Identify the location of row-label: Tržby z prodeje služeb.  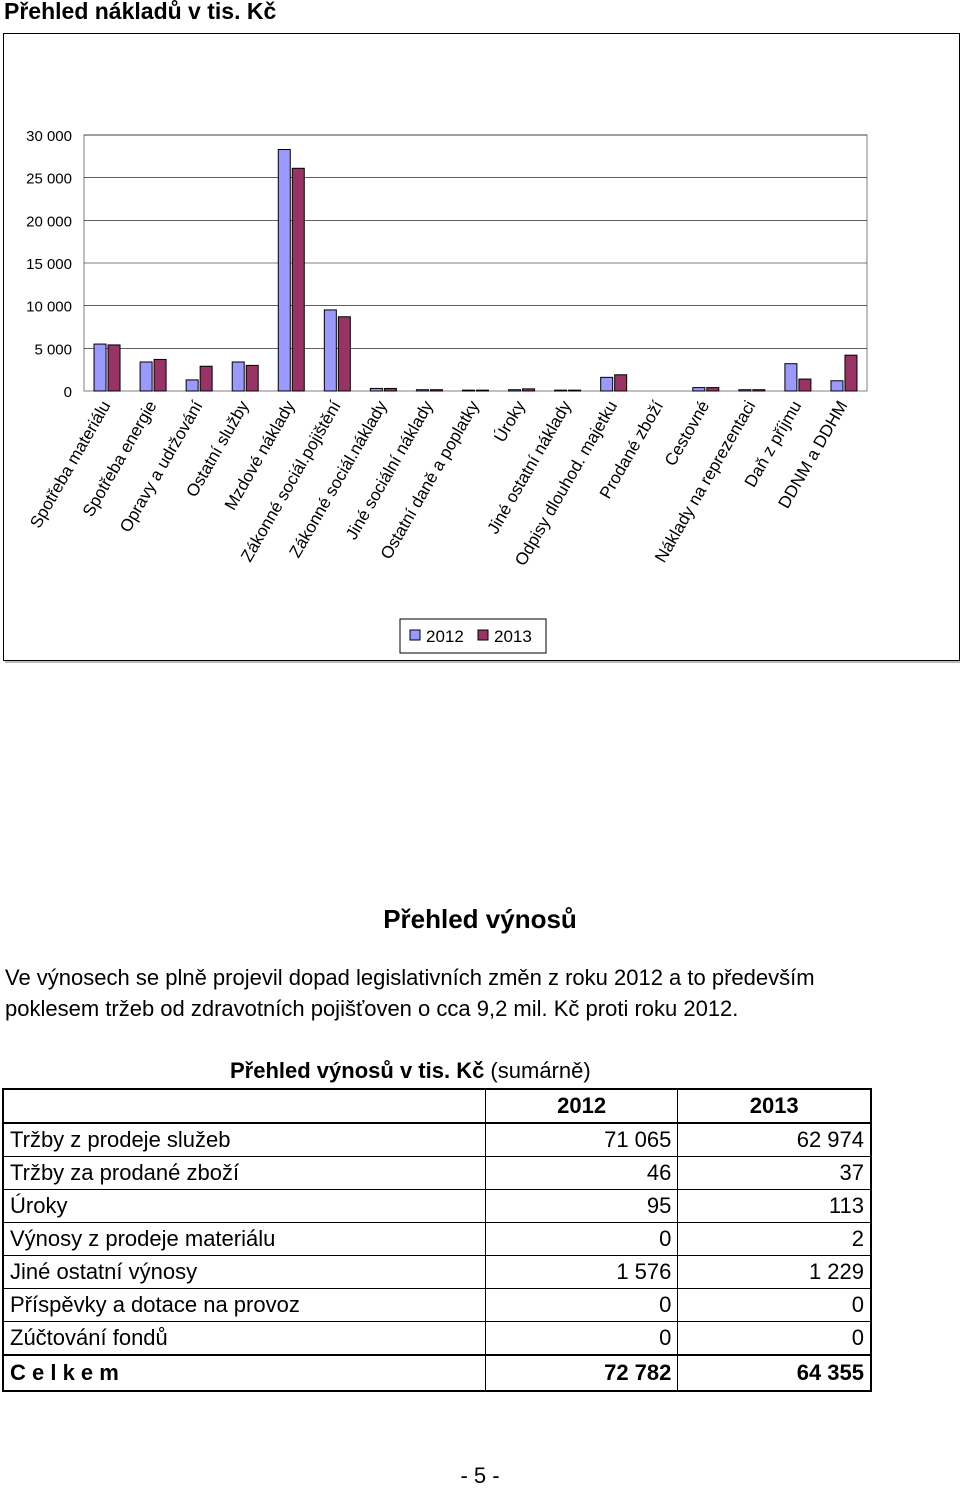
(244, 1139).